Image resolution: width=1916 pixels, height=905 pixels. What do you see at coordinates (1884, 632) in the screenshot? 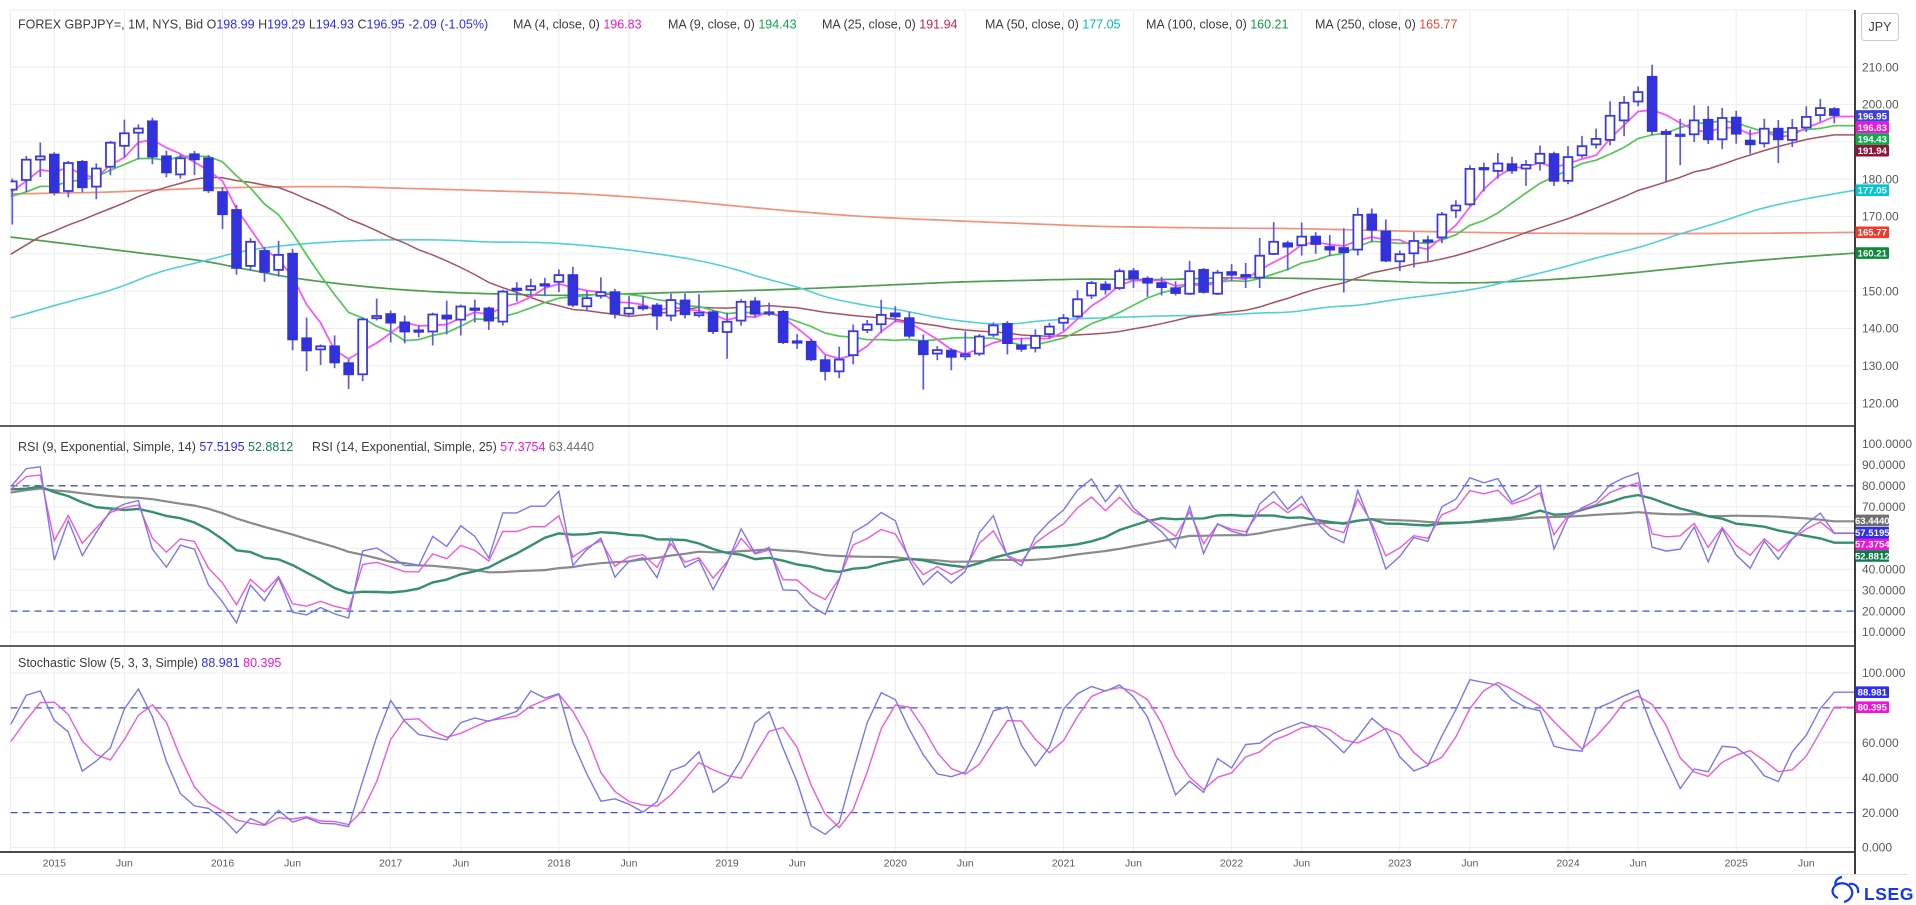
I see `svg-text: 10.0000` at bounding box center [1884, 632].